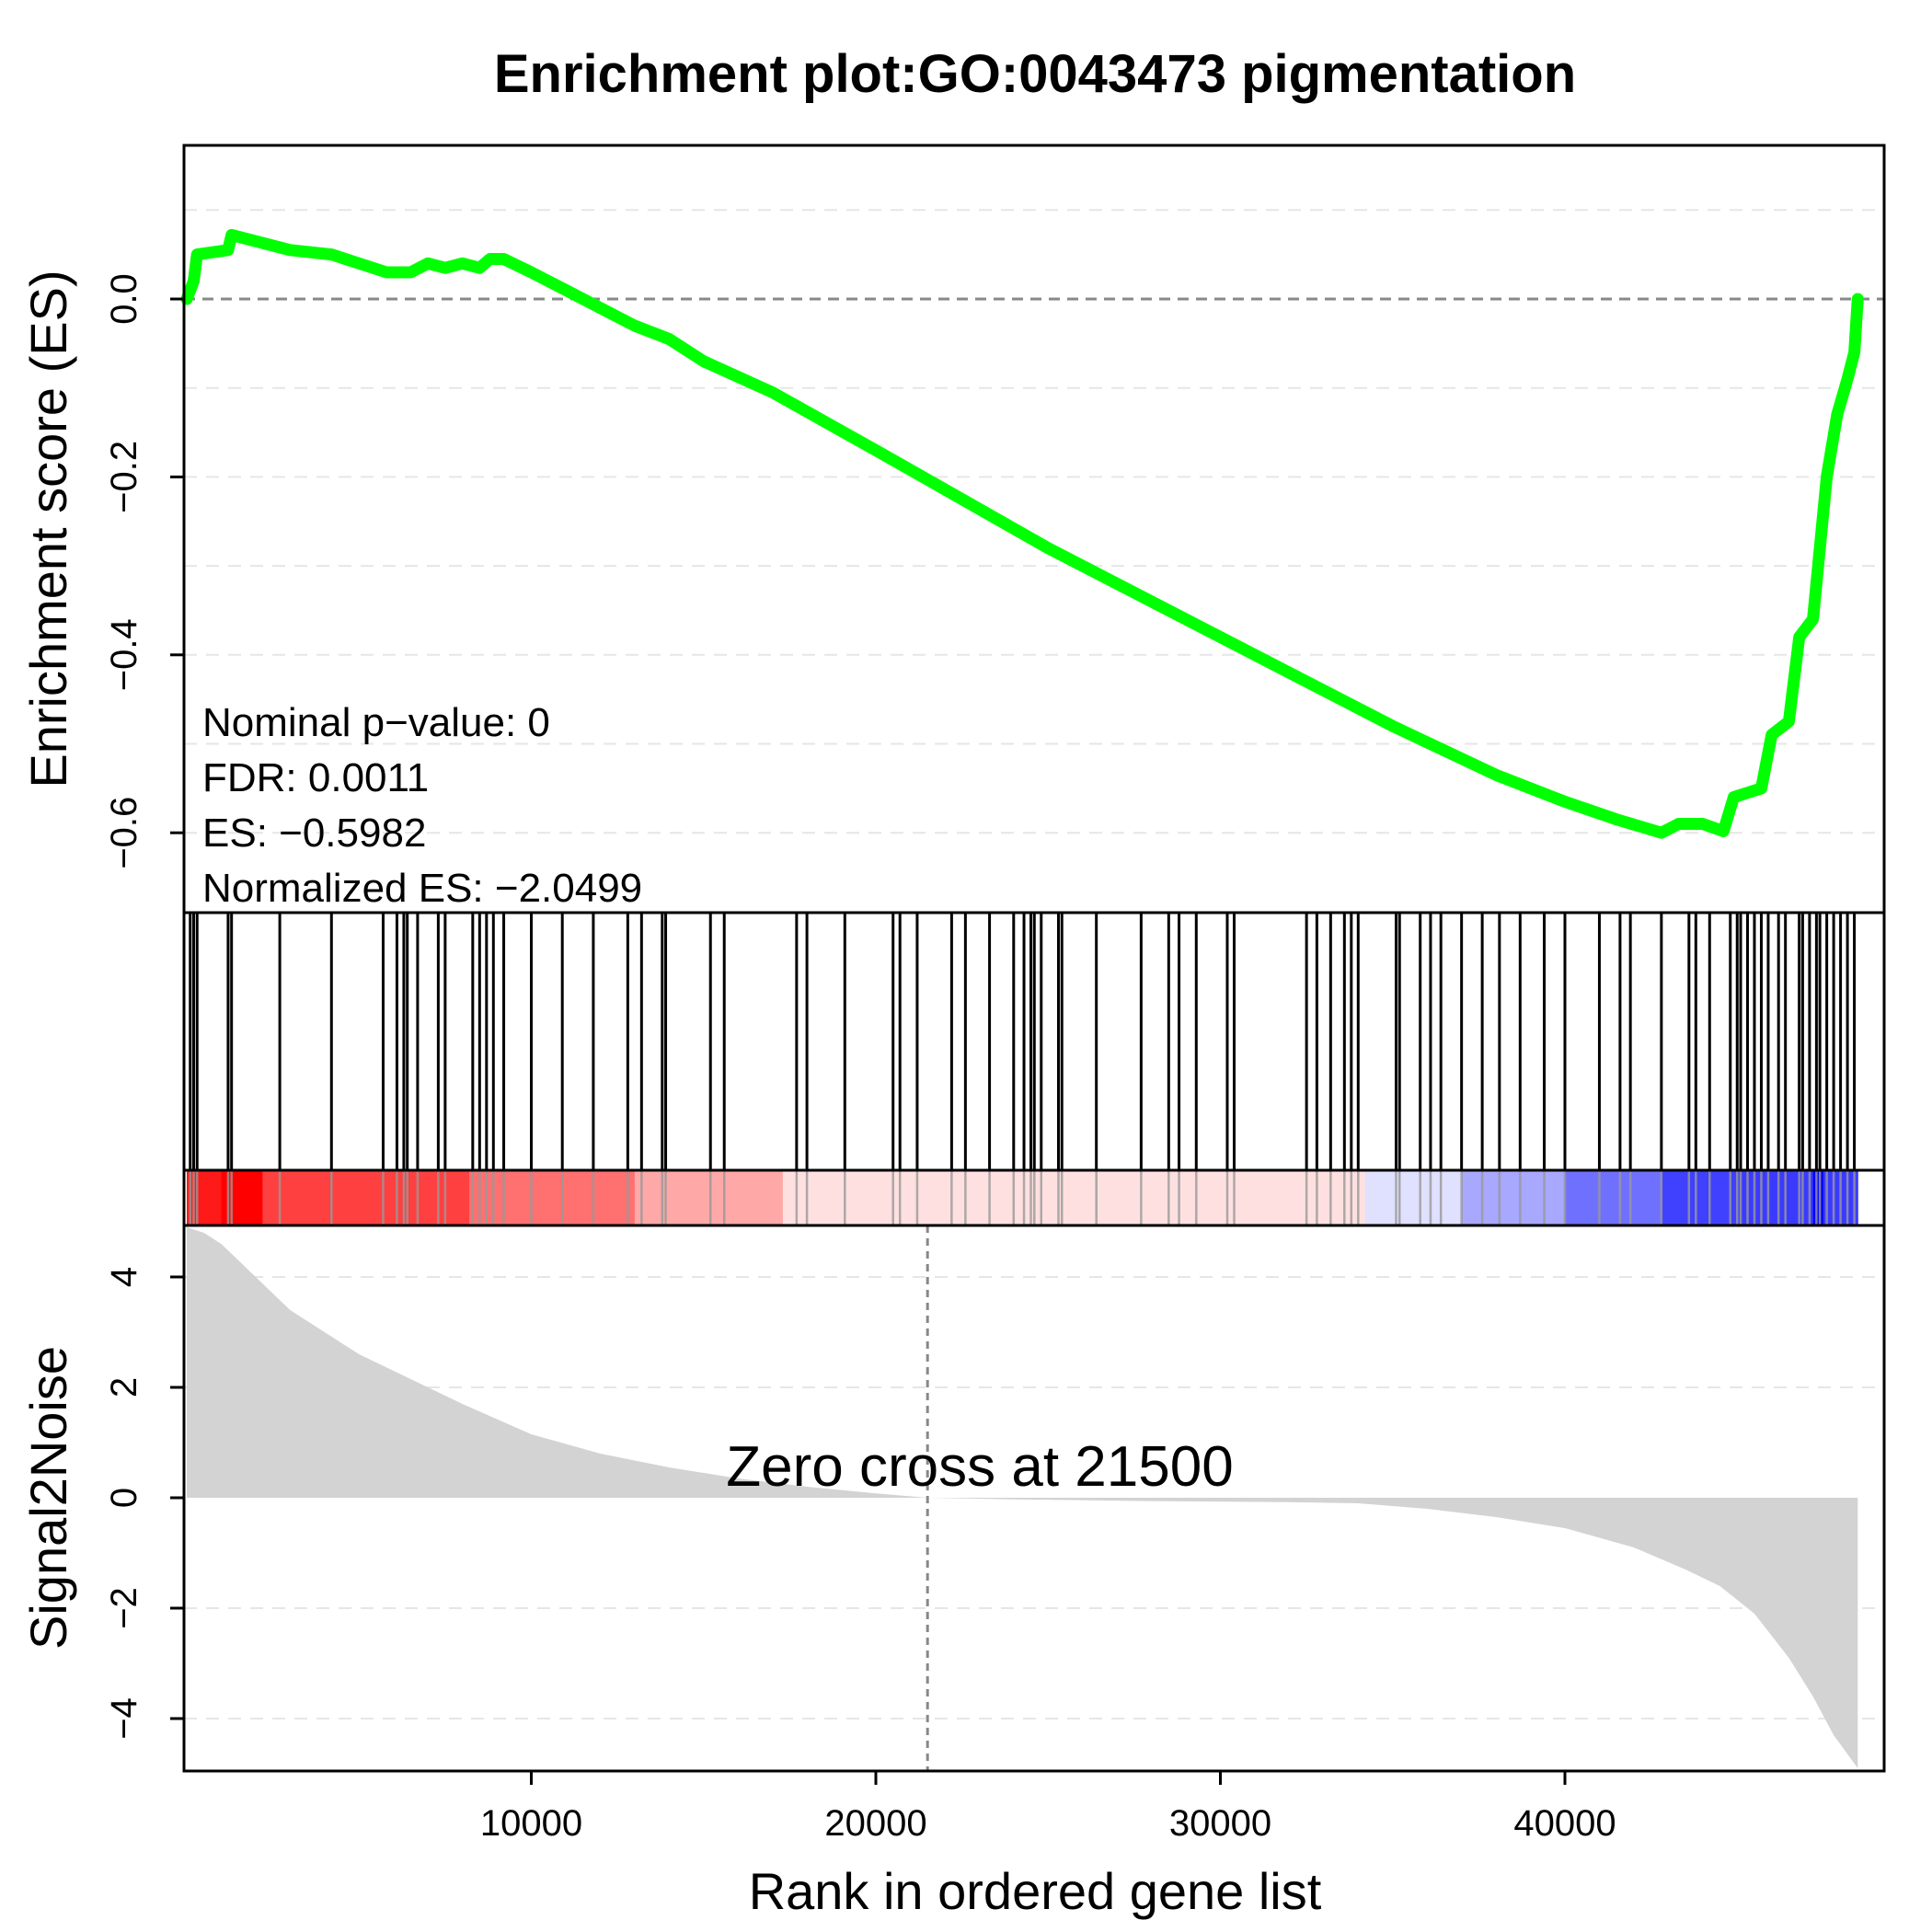  Describe the element at coordinates (124, 1498) in the screenshot. I see `y-tick-label: 0` at that location.